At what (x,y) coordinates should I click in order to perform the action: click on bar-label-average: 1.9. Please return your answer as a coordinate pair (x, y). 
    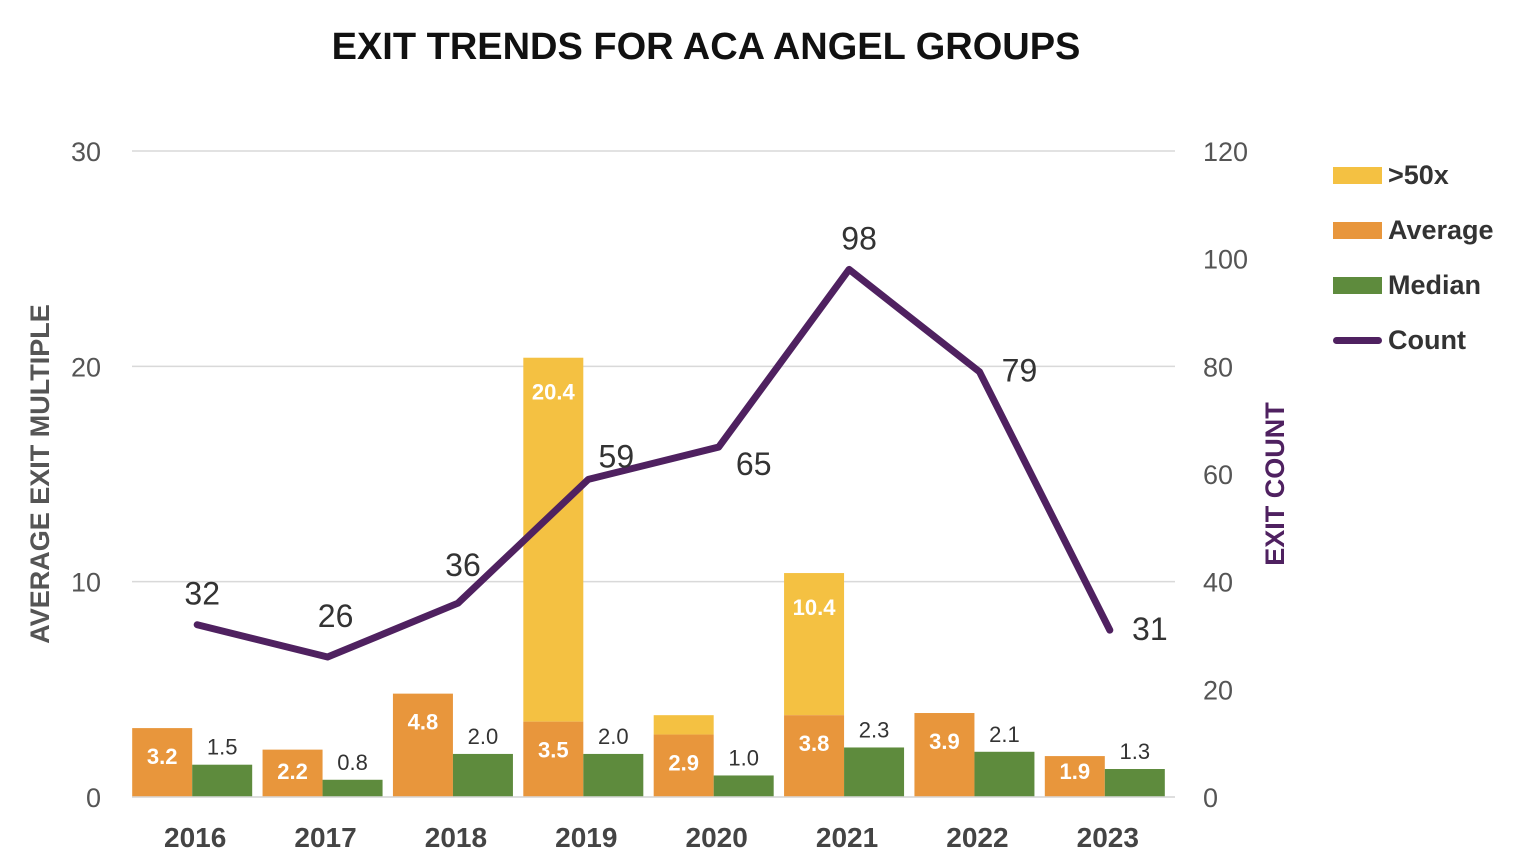
    Looking at the image, I should click on (1075, 771).